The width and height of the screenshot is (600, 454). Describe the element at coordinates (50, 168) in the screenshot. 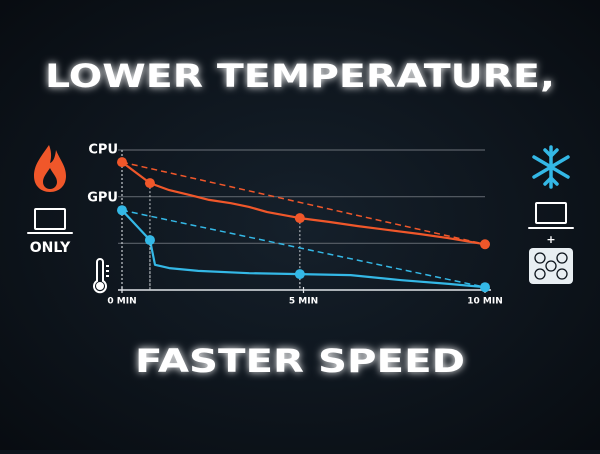

I see `flame-icon` at that location.